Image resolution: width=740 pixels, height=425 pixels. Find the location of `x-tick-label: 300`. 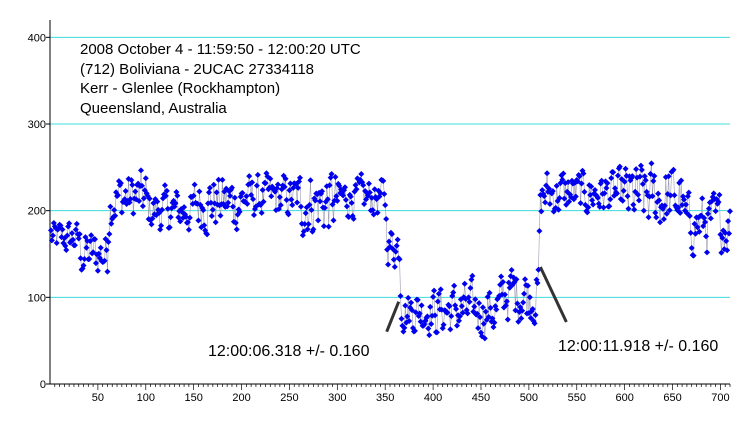

x-tick-label: 300 is located at coordinates (337, 398).